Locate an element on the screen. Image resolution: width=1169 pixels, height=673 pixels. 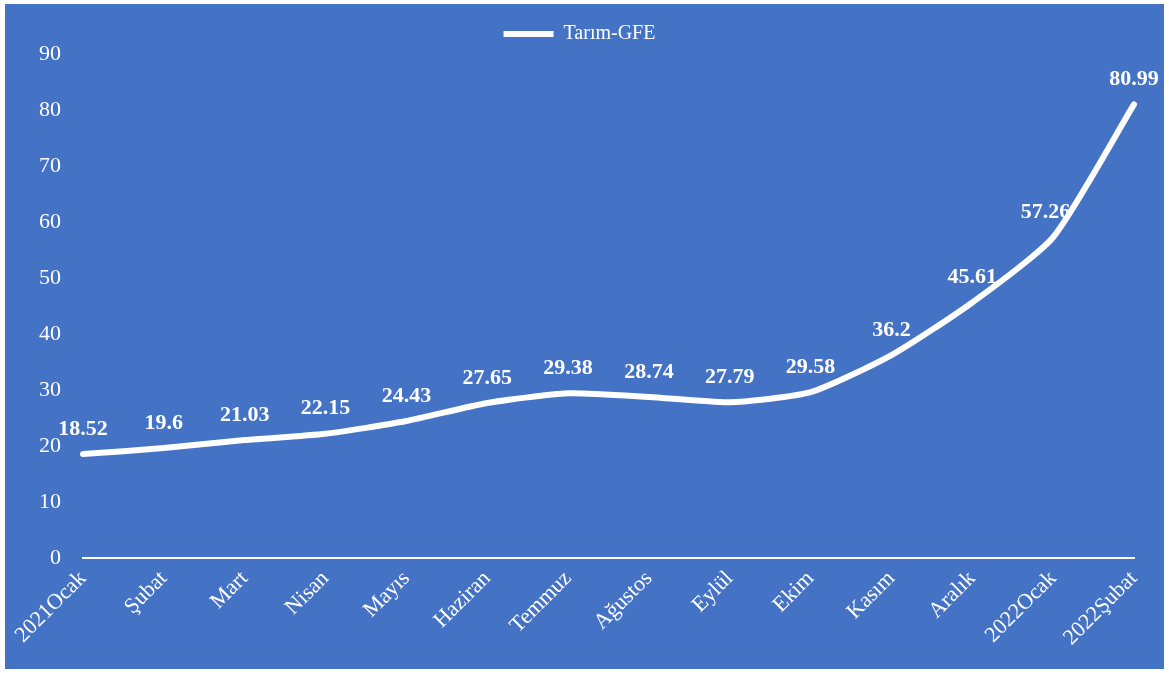
y-tick-label: 90 is located at coordinates (50, 52).